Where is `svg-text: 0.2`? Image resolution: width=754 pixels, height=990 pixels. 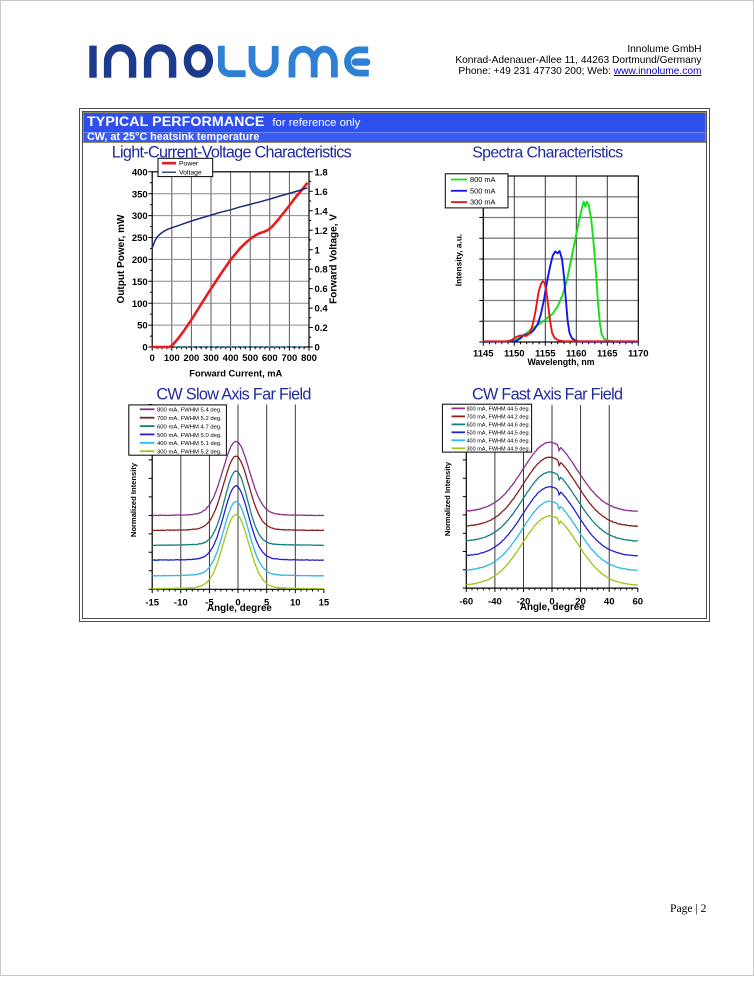
svg-text: 0.2 is located at coordinates (321, 328).